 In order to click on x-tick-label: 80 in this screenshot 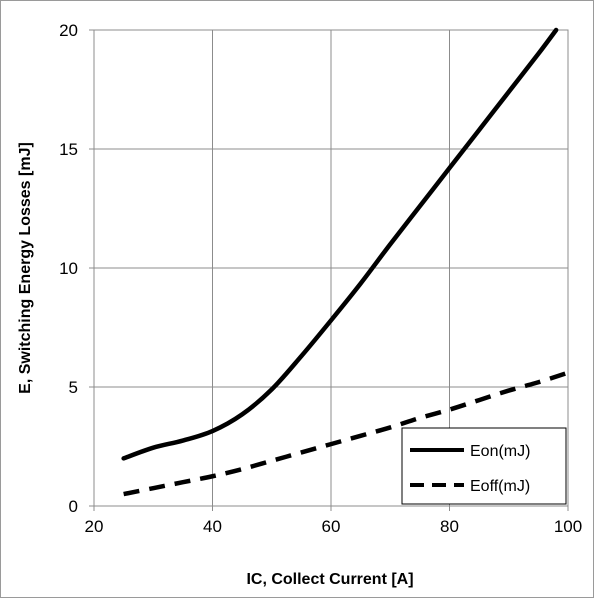, I will do `click(449, 526)`.